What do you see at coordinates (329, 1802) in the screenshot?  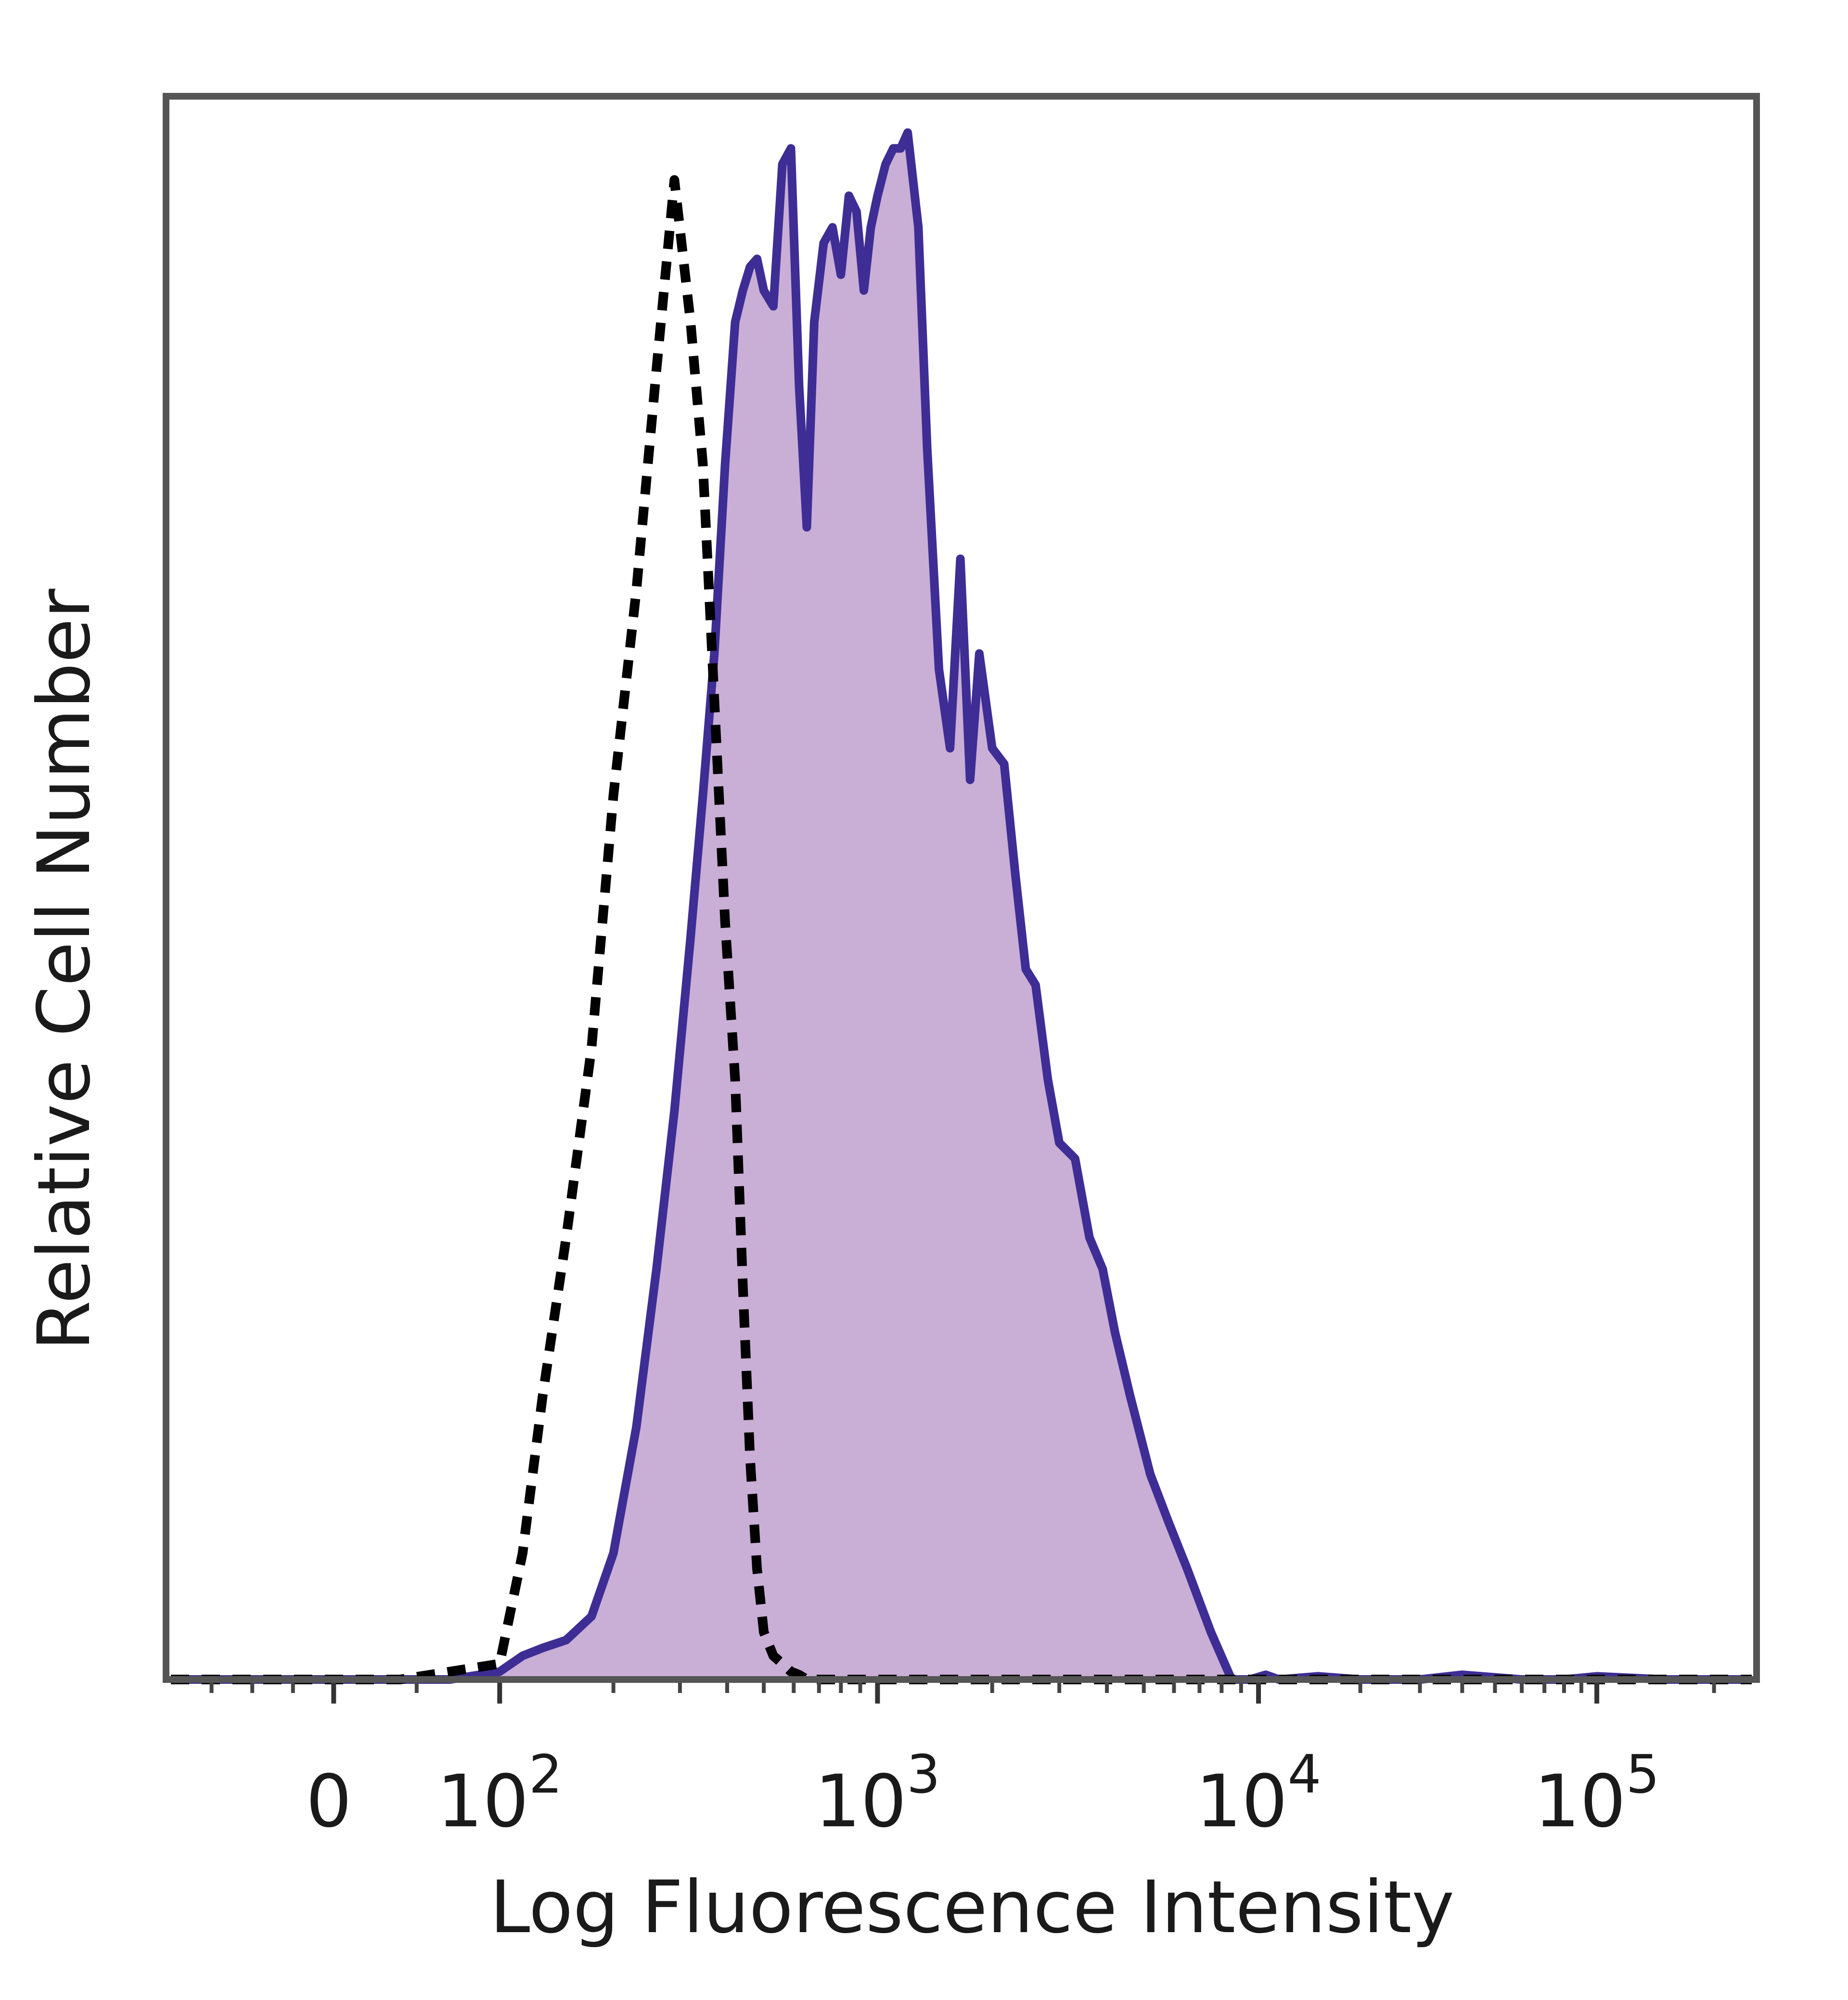 I see `x-tick-label: 0` at bounding box center [329, 1802].